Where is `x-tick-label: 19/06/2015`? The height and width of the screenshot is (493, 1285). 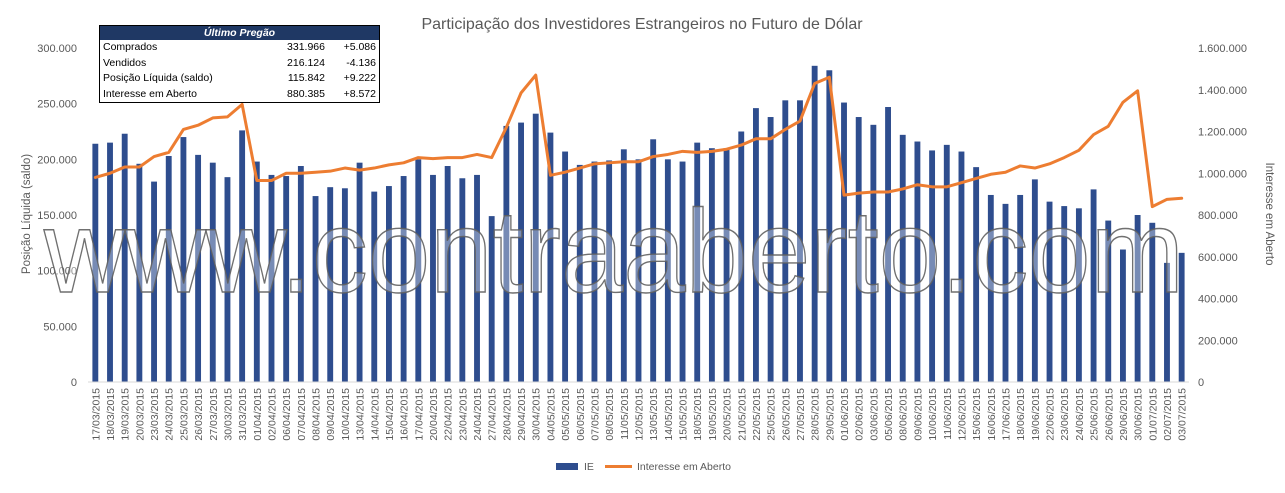 x-tick-label: 19/06/2015 is located at coordinates (1036, 414).